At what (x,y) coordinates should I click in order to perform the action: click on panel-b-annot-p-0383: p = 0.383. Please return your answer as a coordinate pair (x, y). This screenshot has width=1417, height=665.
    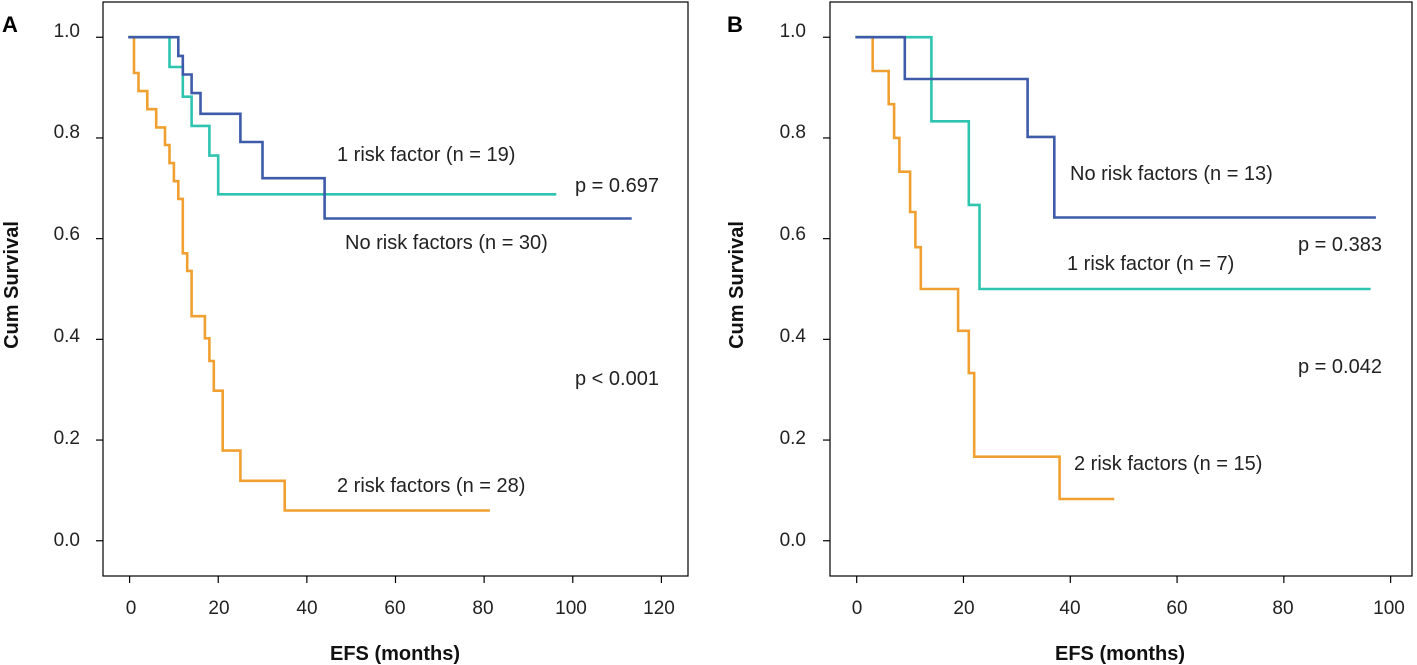
    Looking at the image, I should click on (1340, 245).